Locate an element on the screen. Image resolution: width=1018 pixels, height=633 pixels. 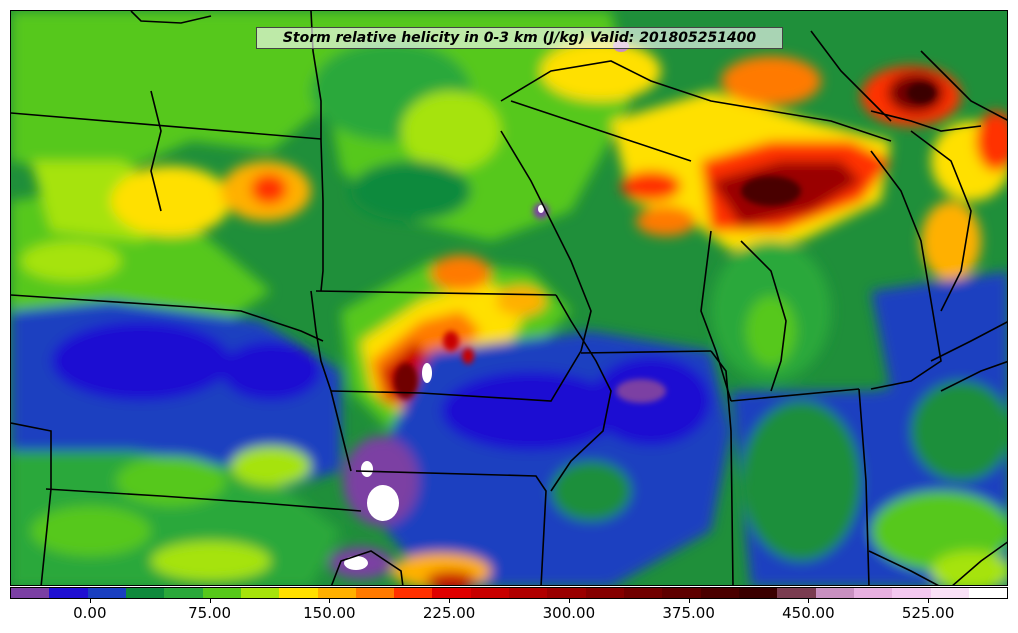
colorbar is located at coordinates (509, 593).